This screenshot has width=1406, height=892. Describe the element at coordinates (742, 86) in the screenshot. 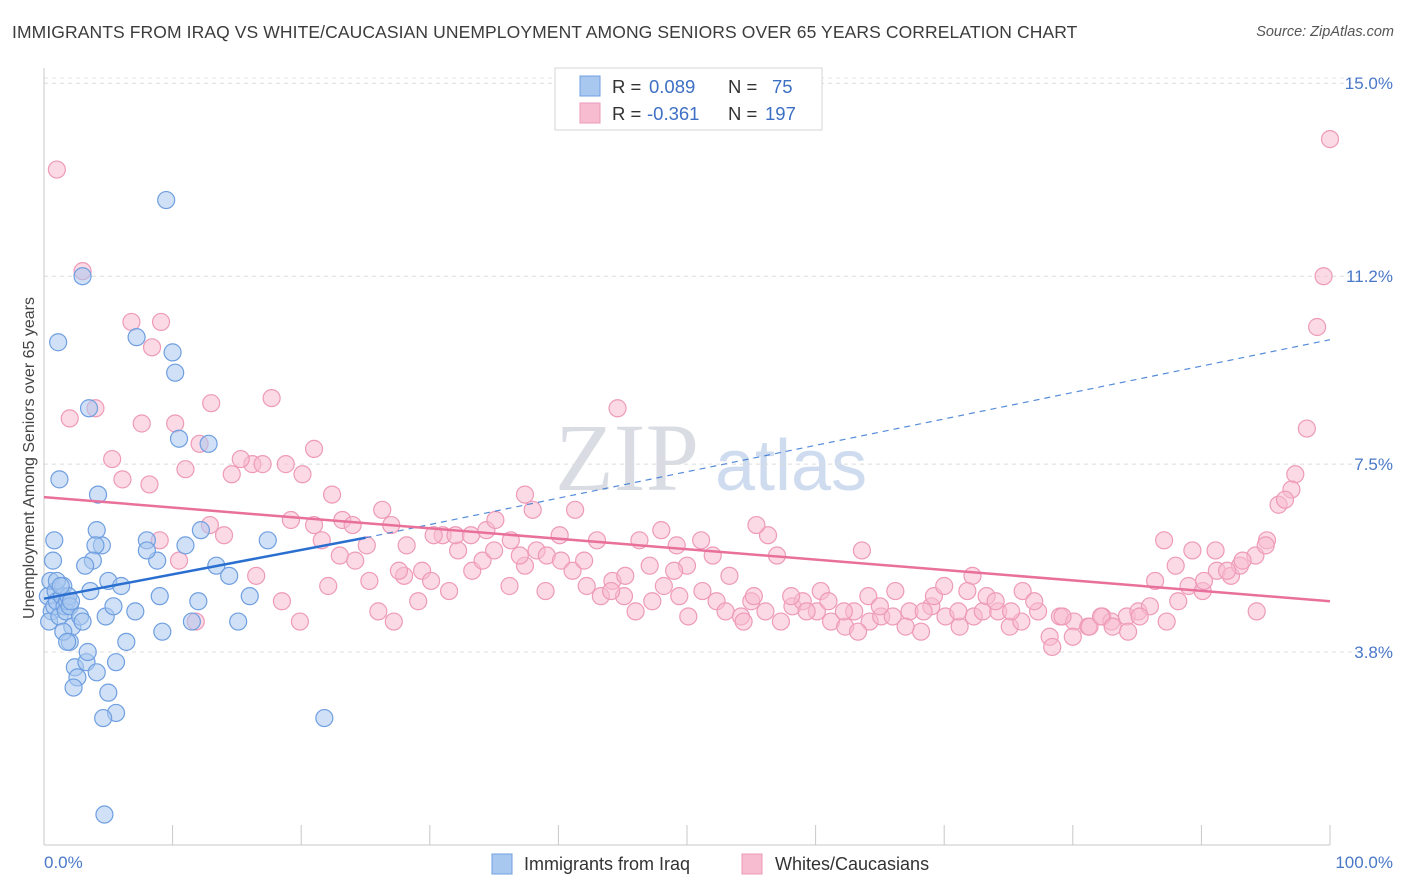

I see `legend-n-label: N =` at that location.